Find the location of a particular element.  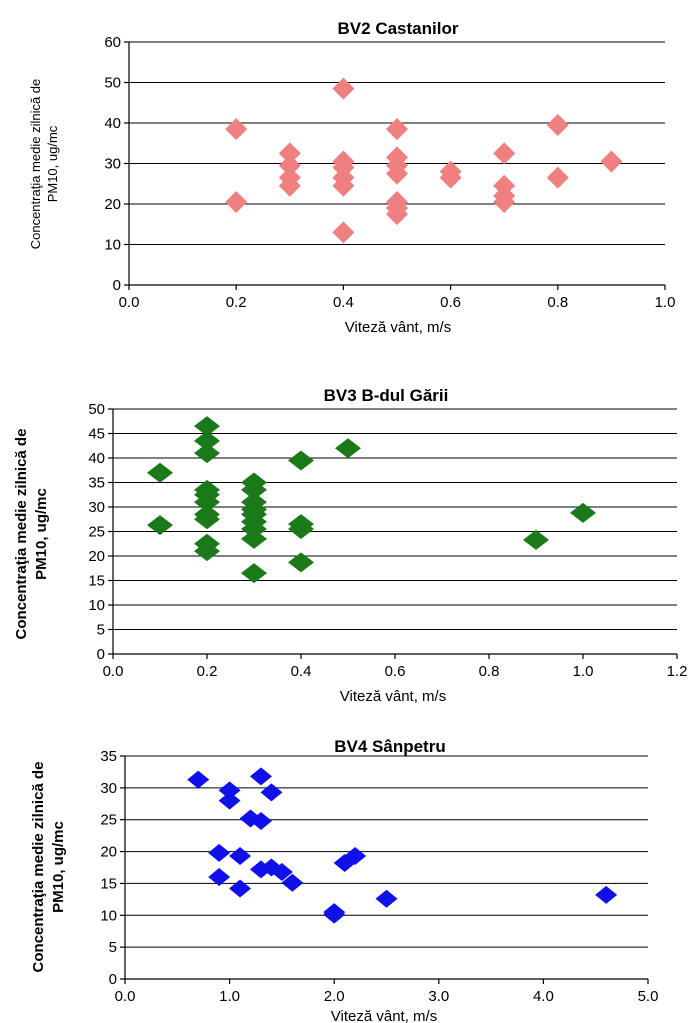

y-tick-label: 15 is located at coordinates (108, 883).